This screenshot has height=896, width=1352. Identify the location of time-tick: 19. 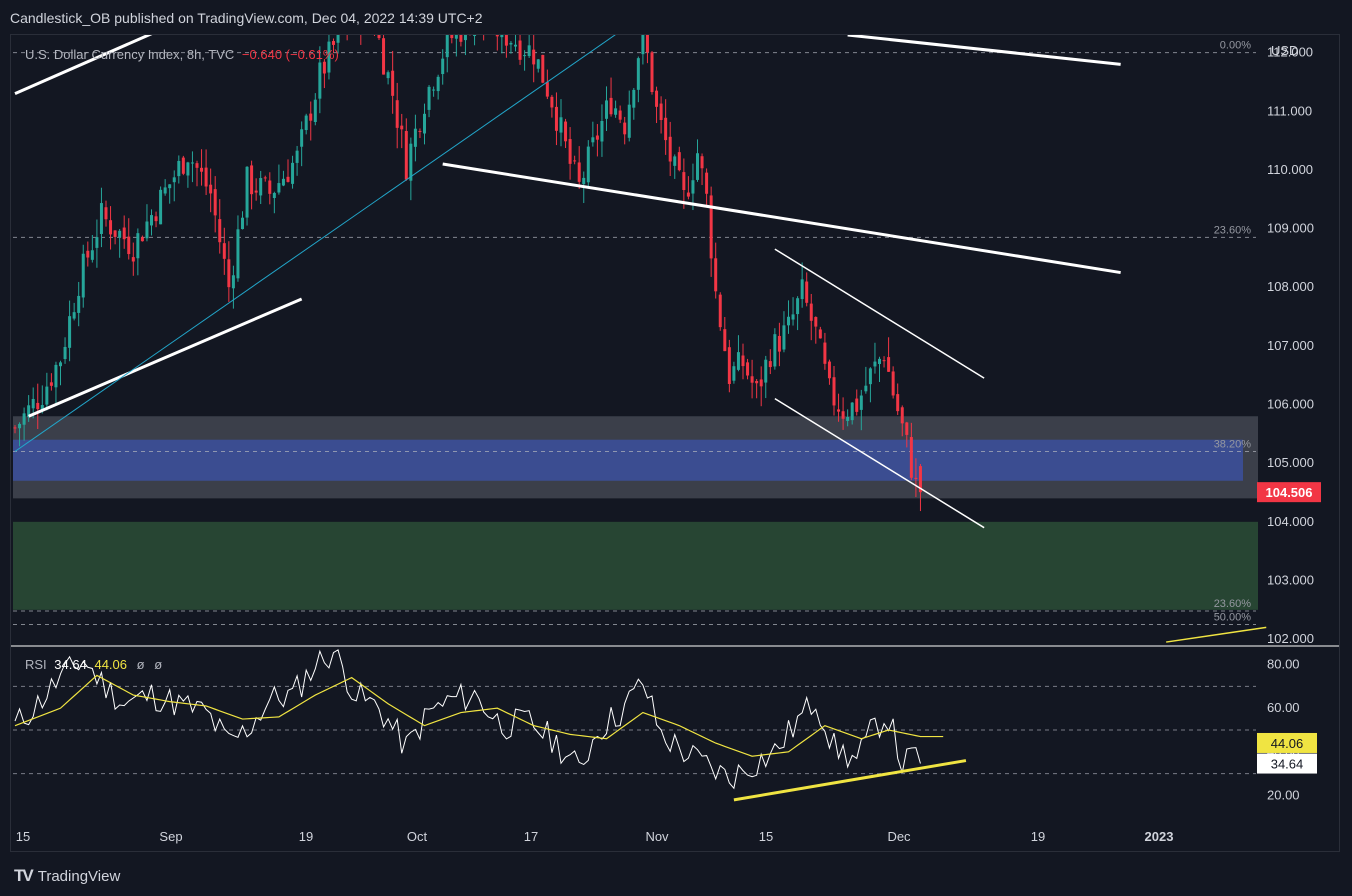
(306, 836).